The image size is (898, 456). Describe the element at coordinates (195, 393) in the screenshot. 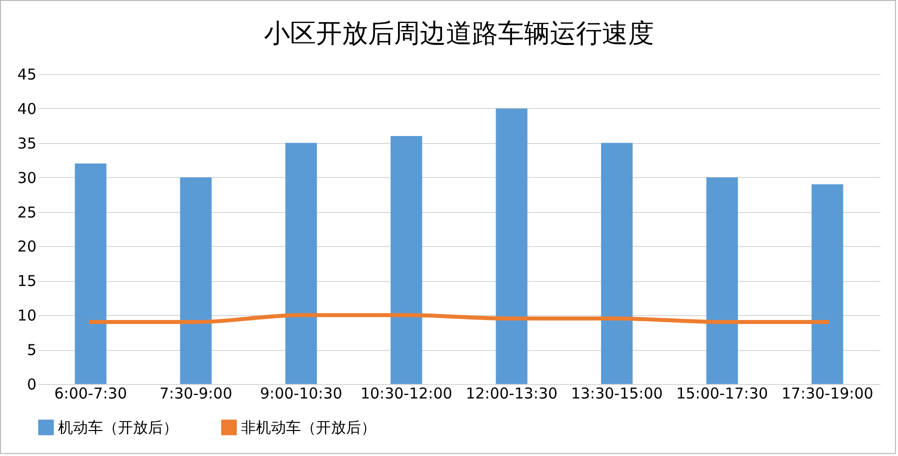

I see `x-tick-label: 7:30-9:00` at that location.